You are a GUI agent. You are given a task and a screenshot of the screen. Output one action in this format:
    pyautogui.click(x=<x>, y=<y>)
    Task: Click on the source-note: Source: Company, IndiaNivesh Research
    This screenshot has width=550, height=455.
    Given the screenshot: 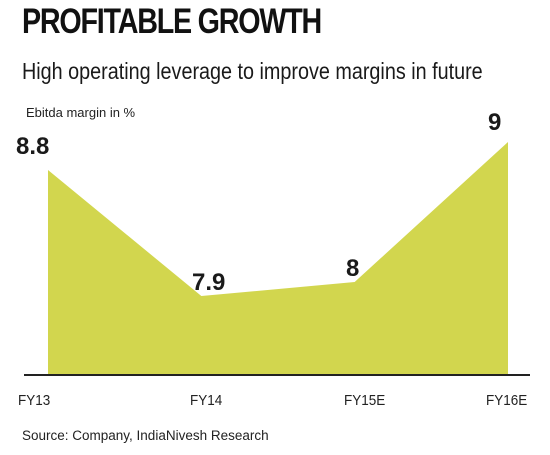 What is the action you would take?
    pyautogui.click(x=145, y=435)
    